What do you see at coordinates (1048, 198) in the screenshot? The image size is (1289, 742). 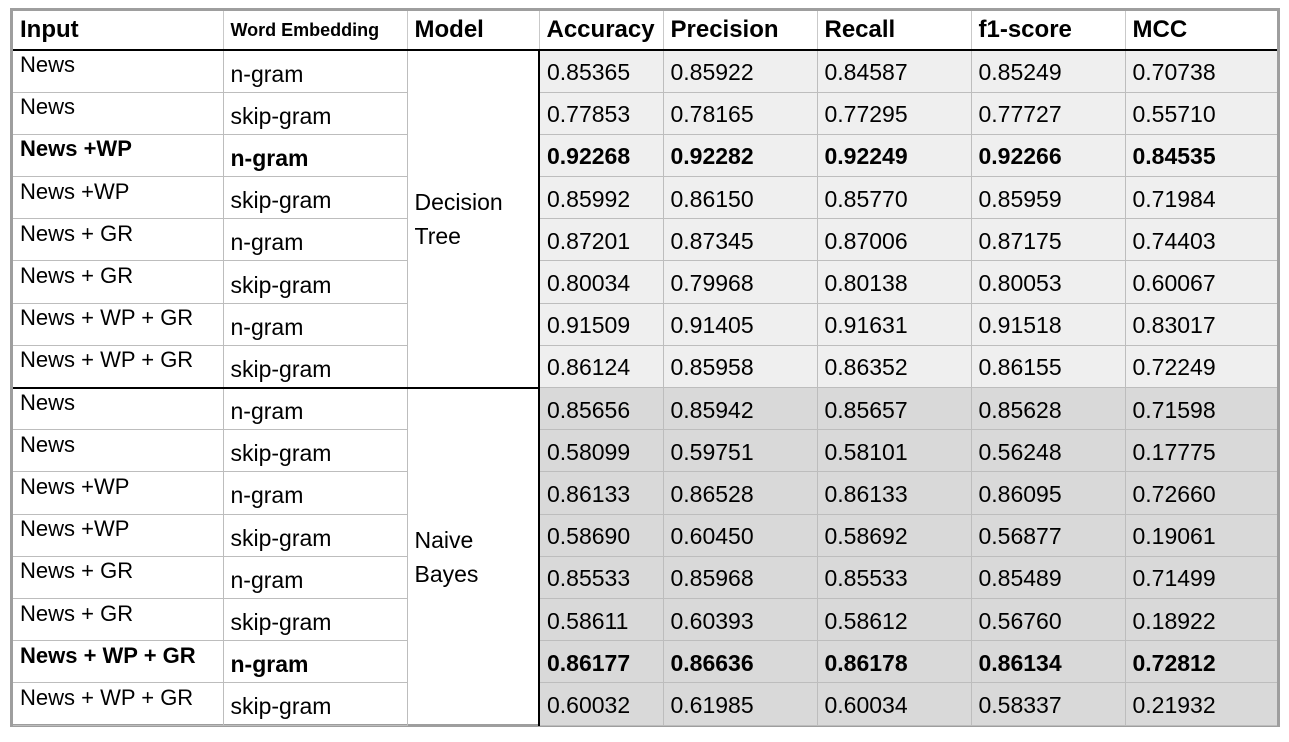 I see `f1-score-cell: 0.85959` at bounding box center [1048, 198].